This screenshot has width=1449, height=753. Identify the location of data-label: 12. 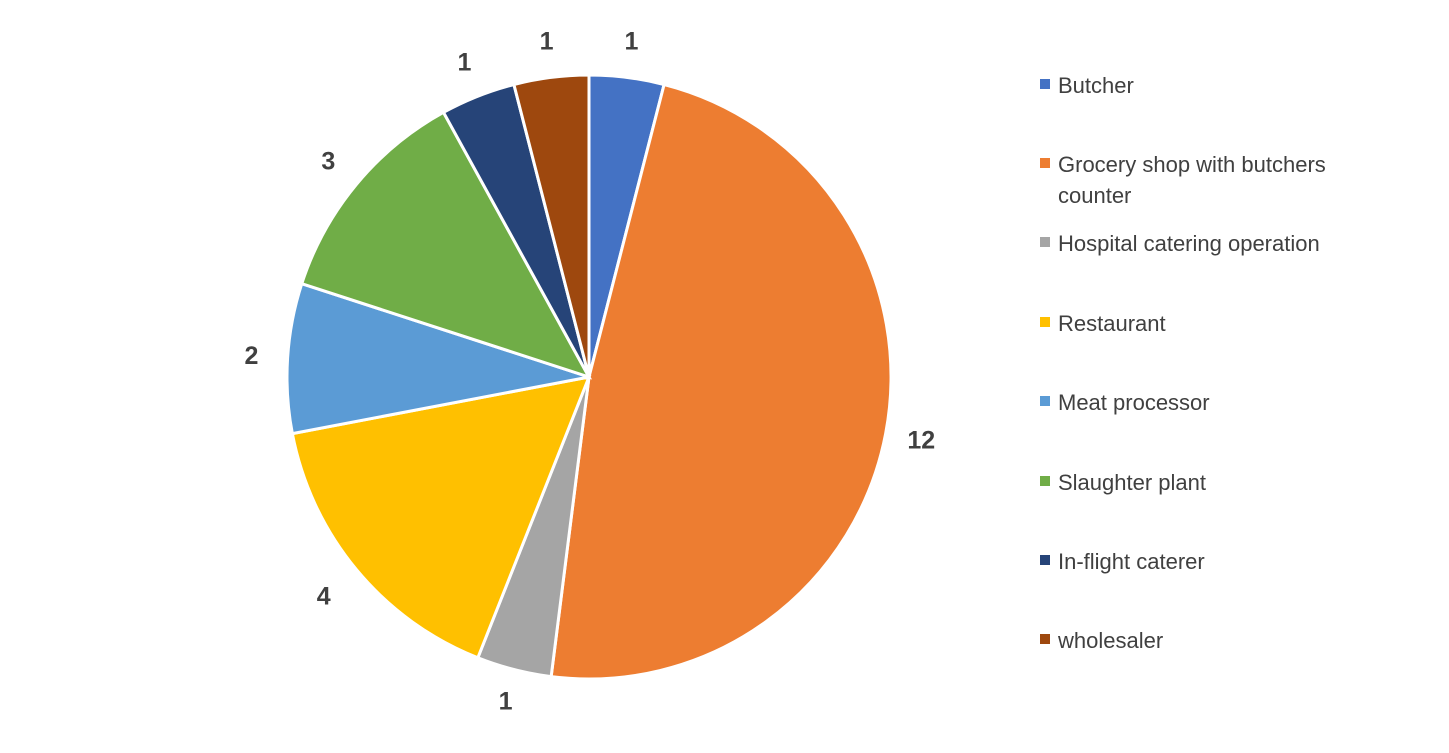
(921, 440).